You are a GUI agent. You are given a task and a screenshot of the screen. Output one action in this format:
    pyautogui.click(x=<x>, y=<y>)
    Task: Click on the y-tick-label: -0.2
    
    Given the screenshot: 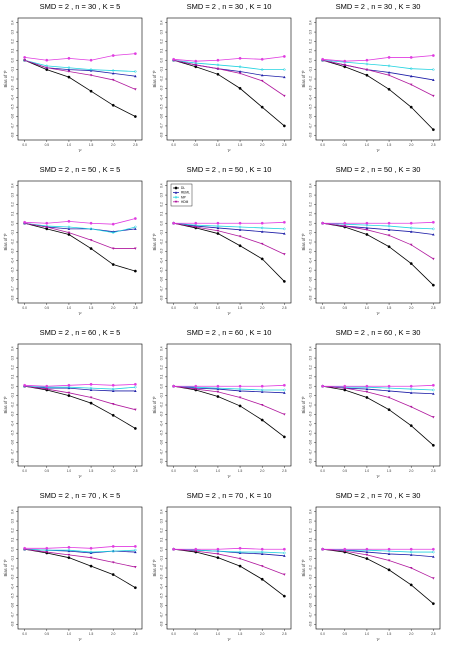 What is the action you would take?
    pyautogui.click(x=162, y=242)
    